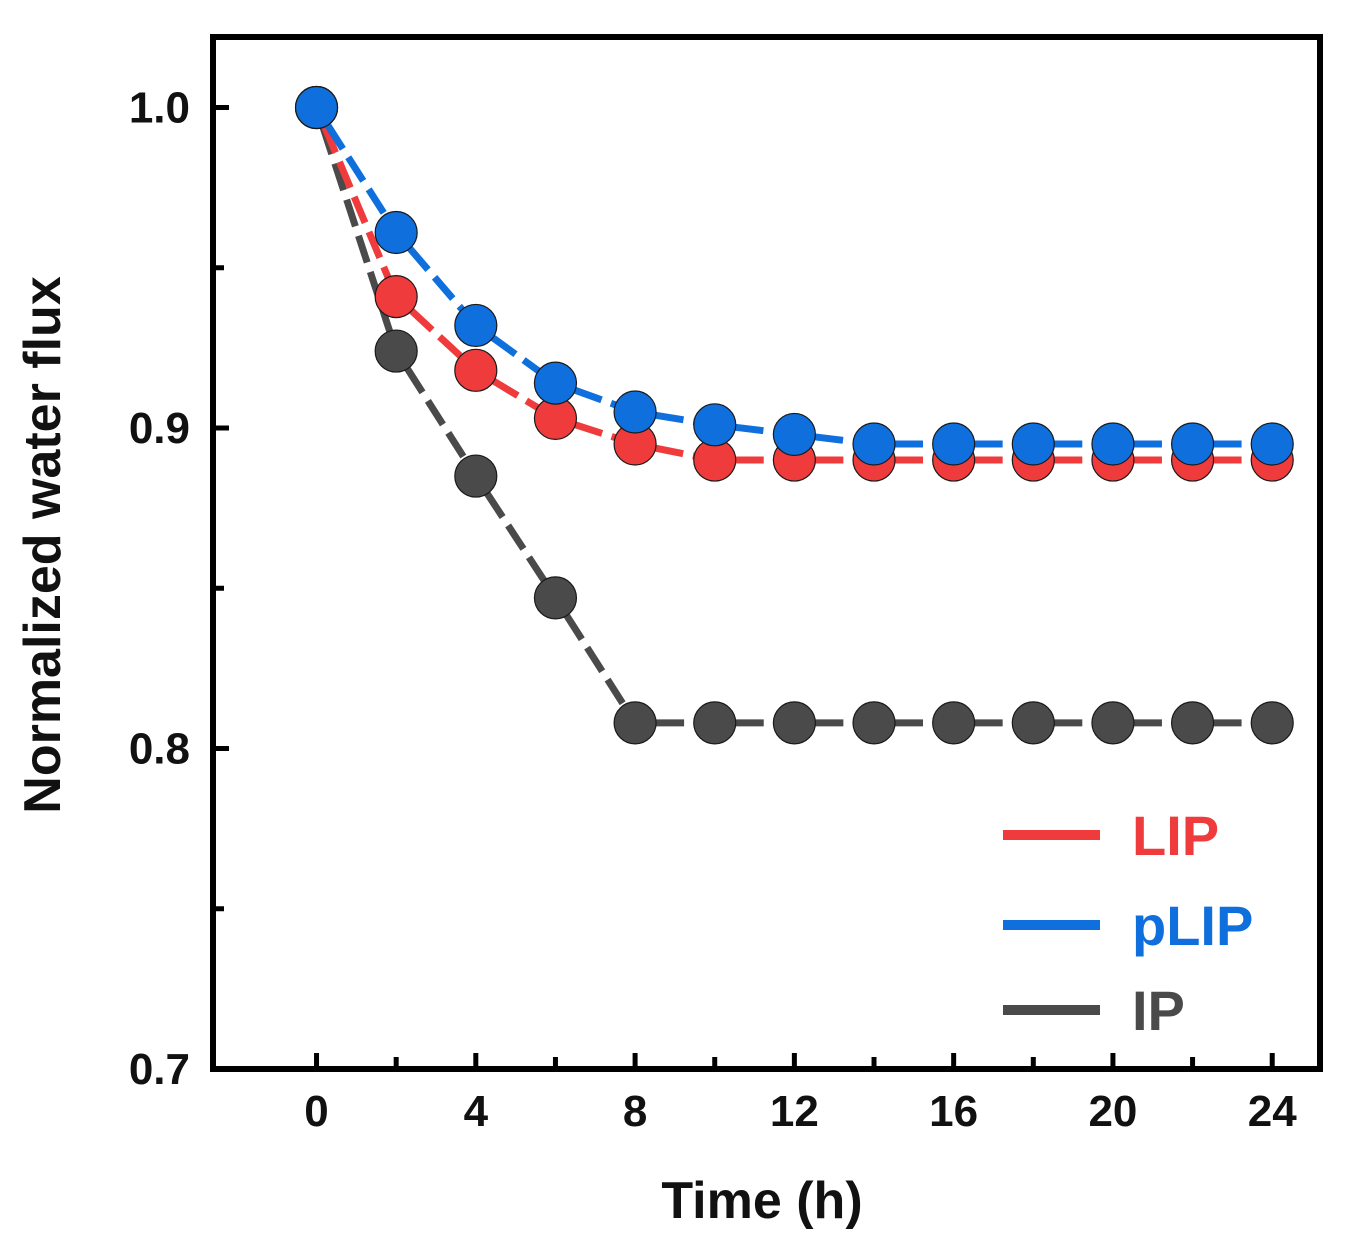 This screenshot has height=1255, width=1367. Describe the element at coordinates (179, 589) in the screenshot. I see `y-axis: 0.7 0.8 0.9 1.0` at that location.